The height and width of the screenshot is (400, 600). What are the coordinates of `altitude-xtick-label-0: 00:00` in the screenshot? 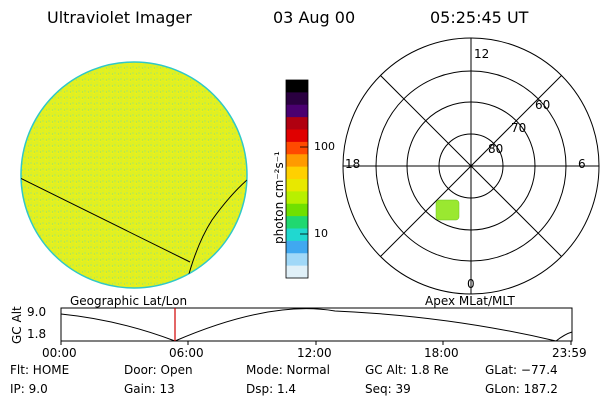 It's located at (59, 353).